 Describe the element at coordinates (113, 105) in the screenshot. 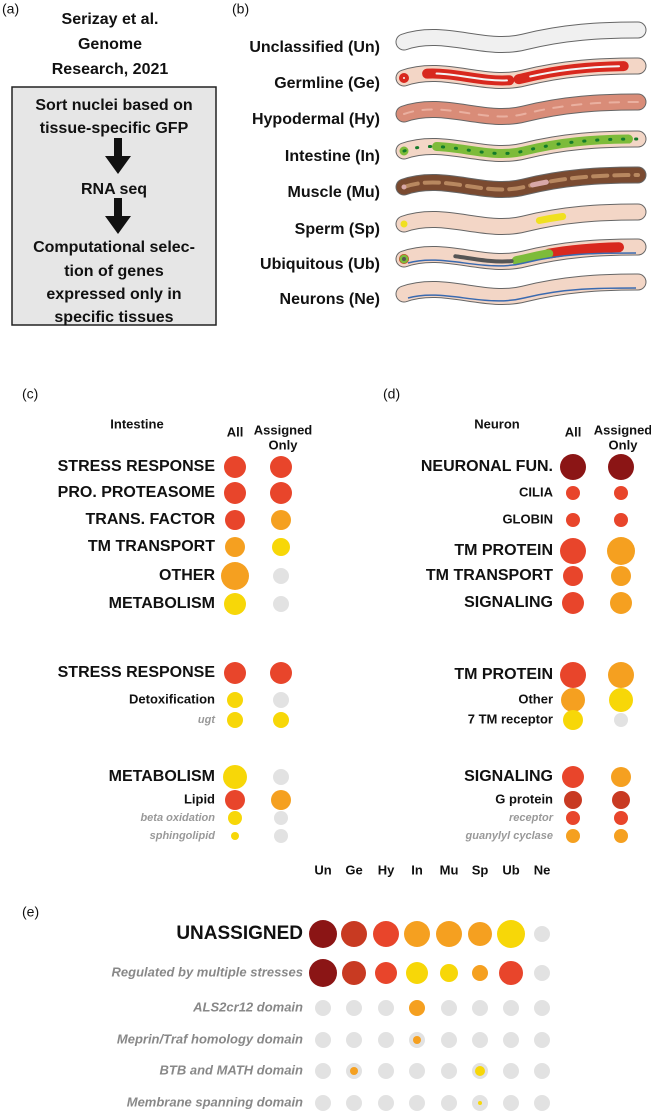

I see `step-text: Sort nuclei based on` at that location.